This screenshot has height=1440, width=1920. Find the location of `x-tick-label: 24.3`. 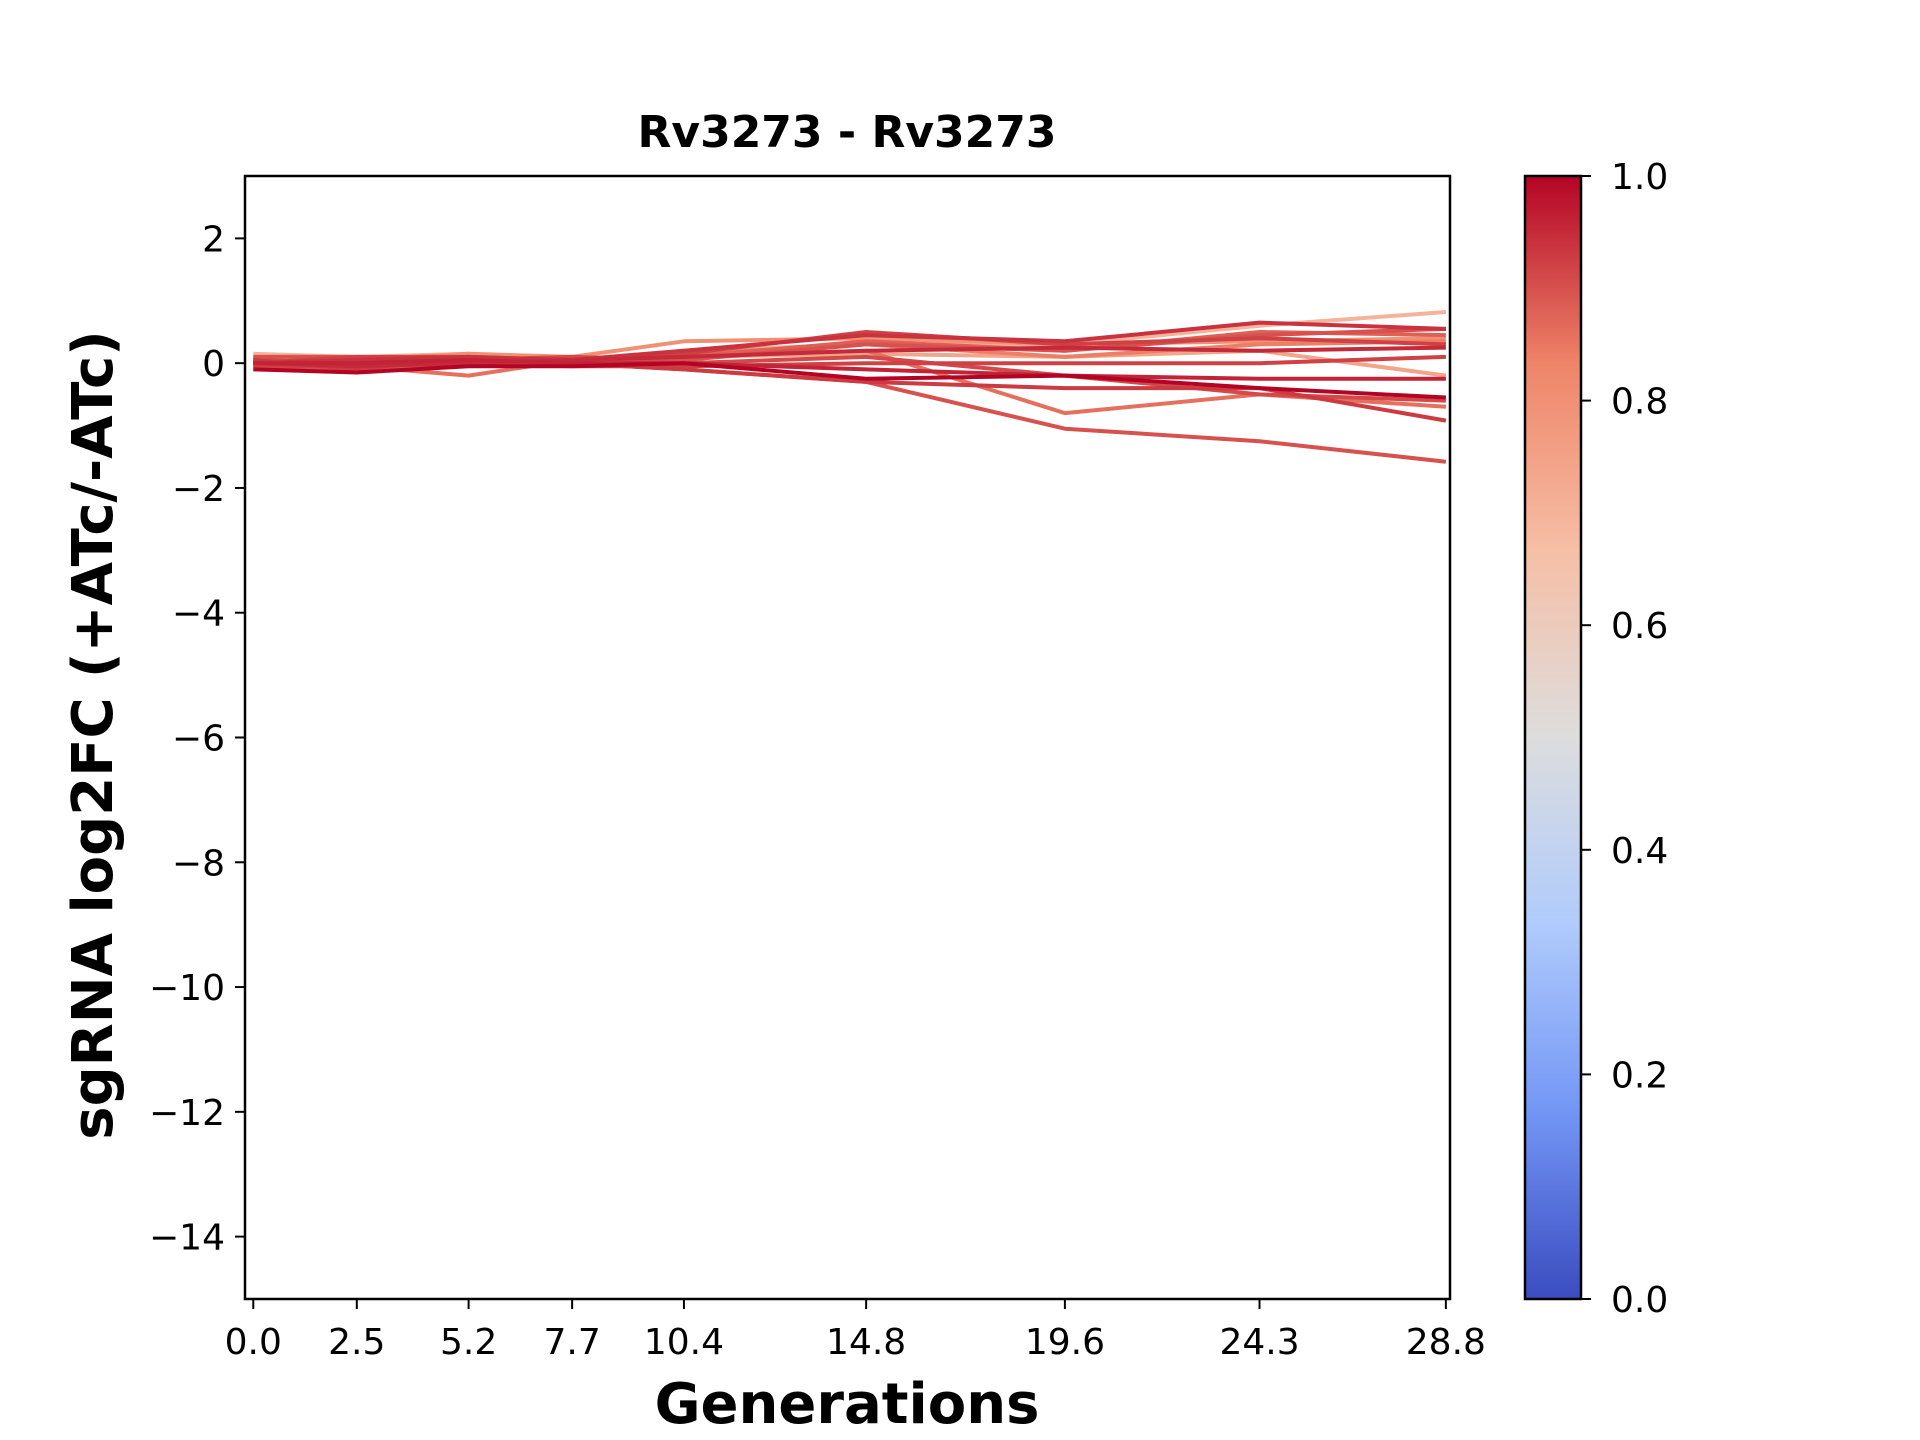

x-tick-label: 24.3 is located at coordinates (1259, 1342).